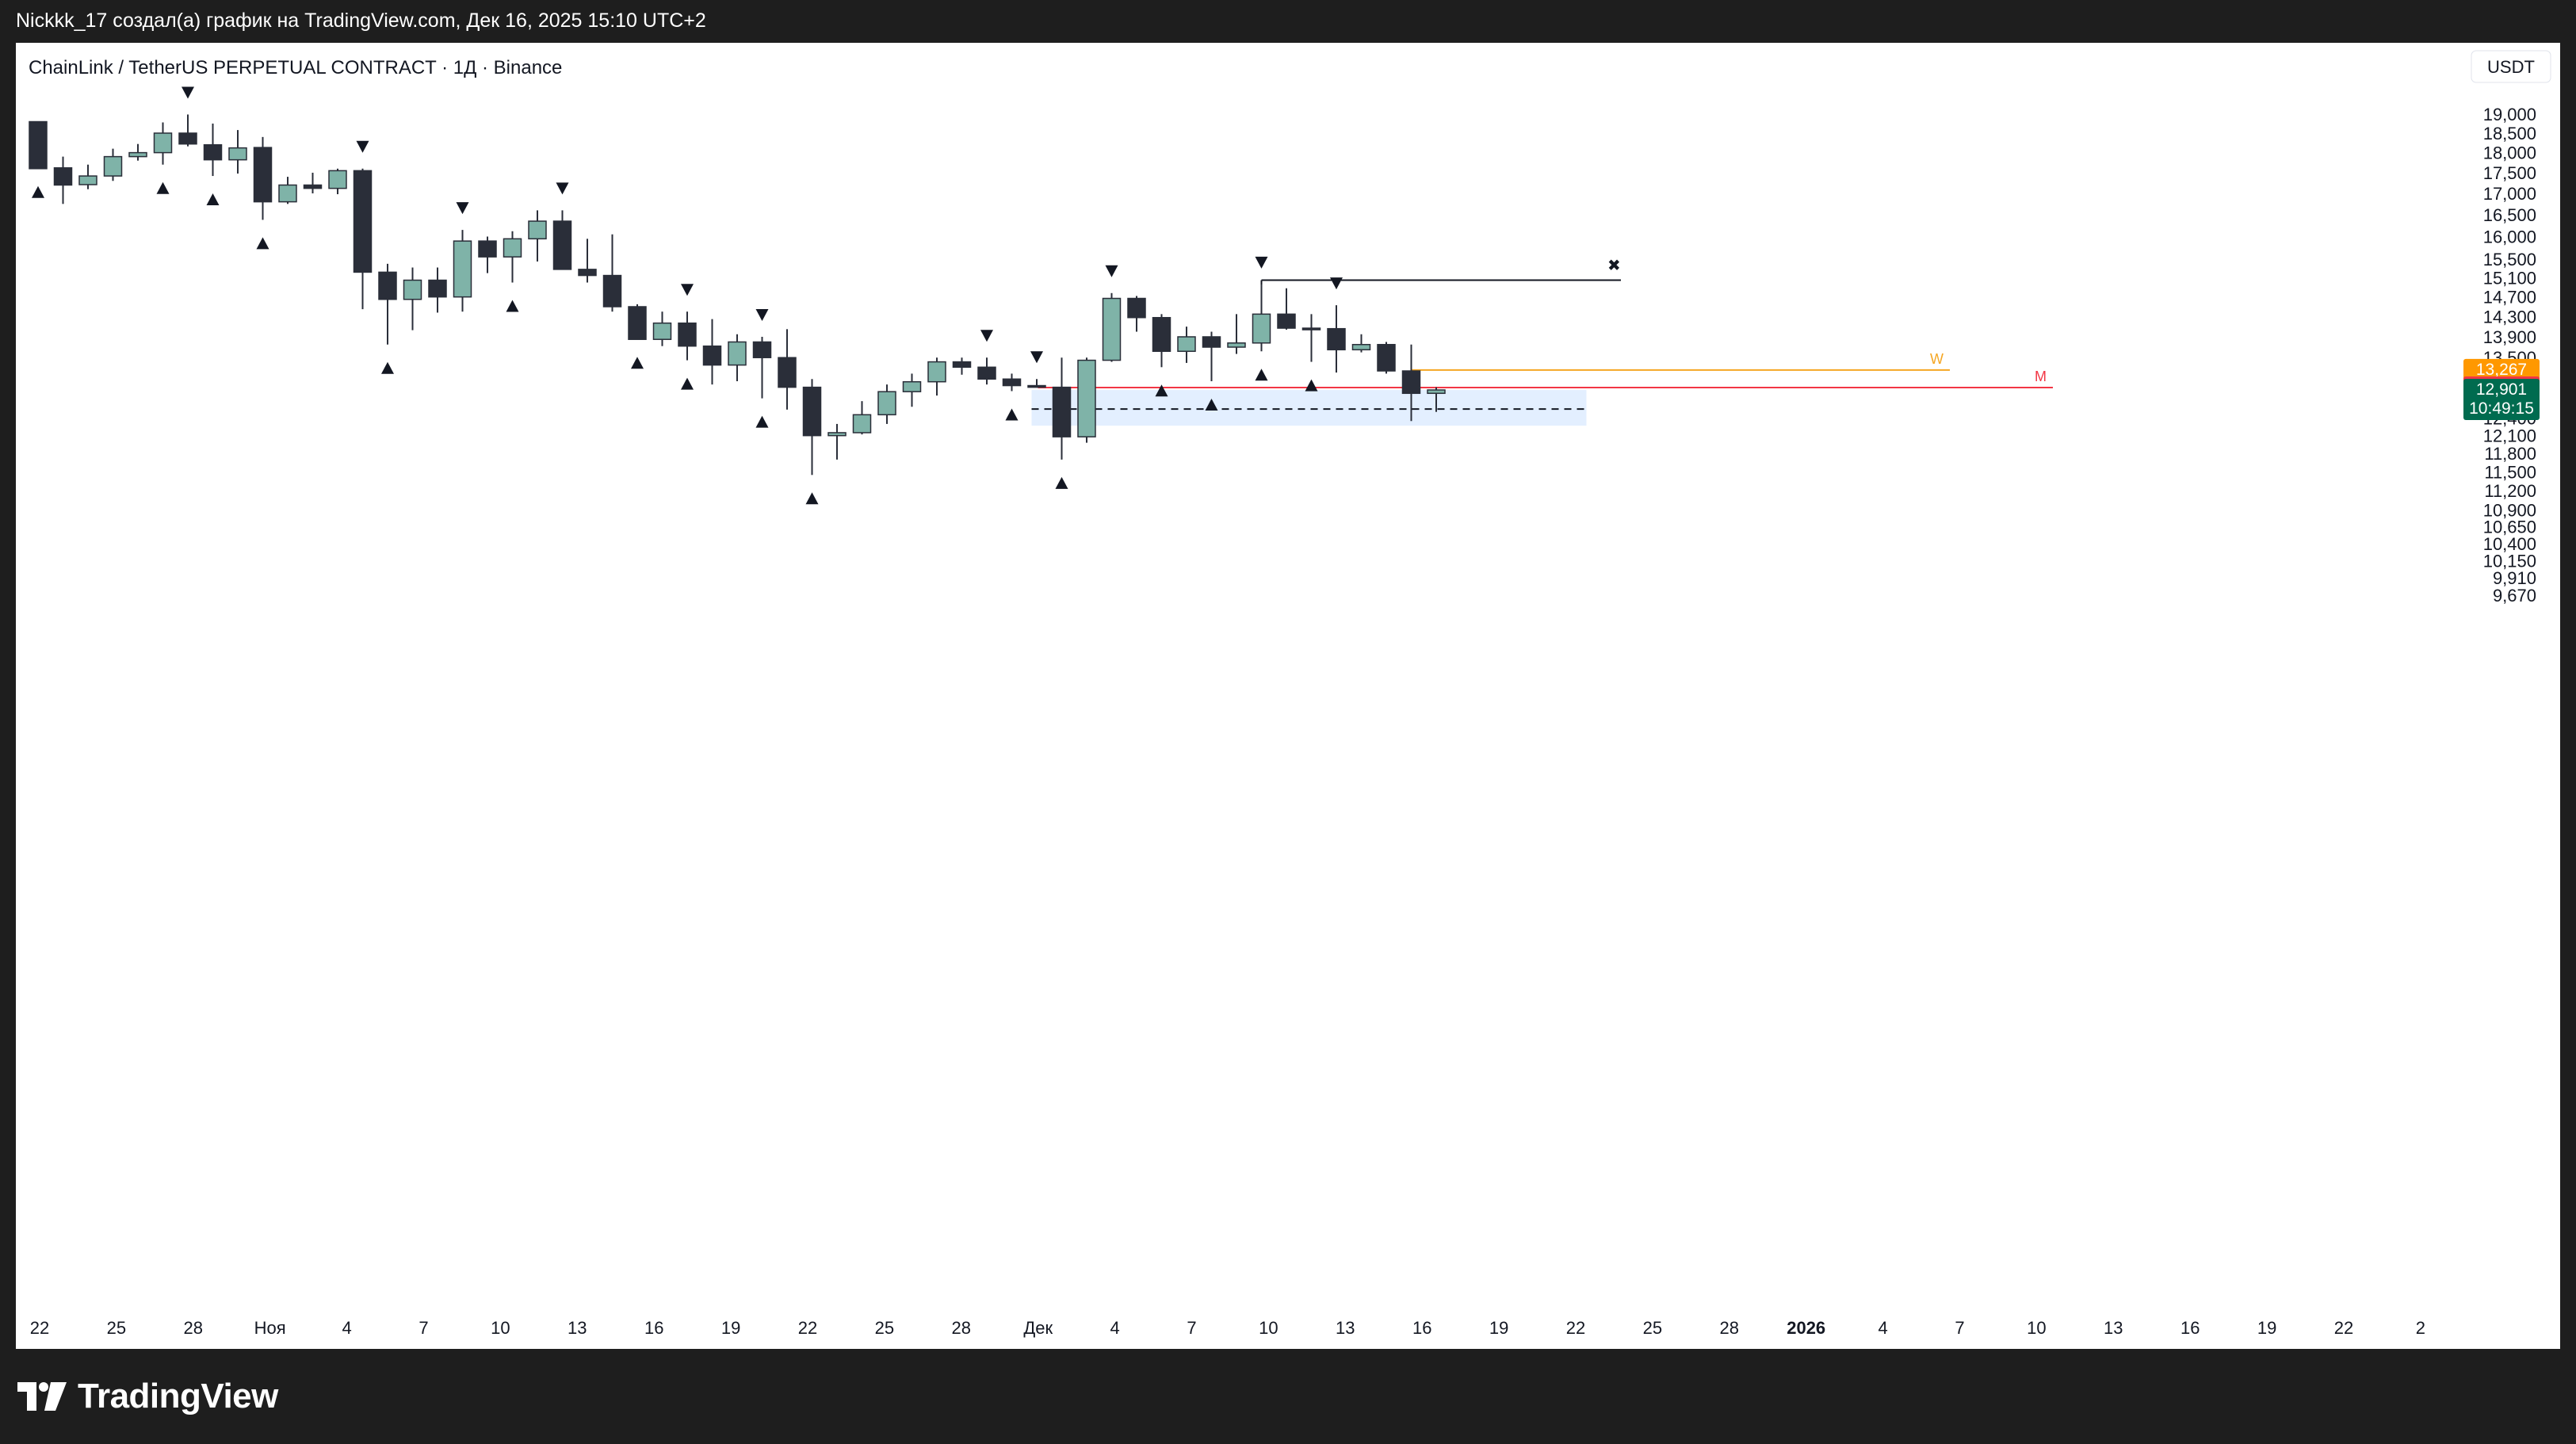 Image resolution: width=2576 pixels, height=1444 pixels. Describe the element at coordinates (1268, 1328) in the screenshot. I see `x-tick-label: 10` at that location.